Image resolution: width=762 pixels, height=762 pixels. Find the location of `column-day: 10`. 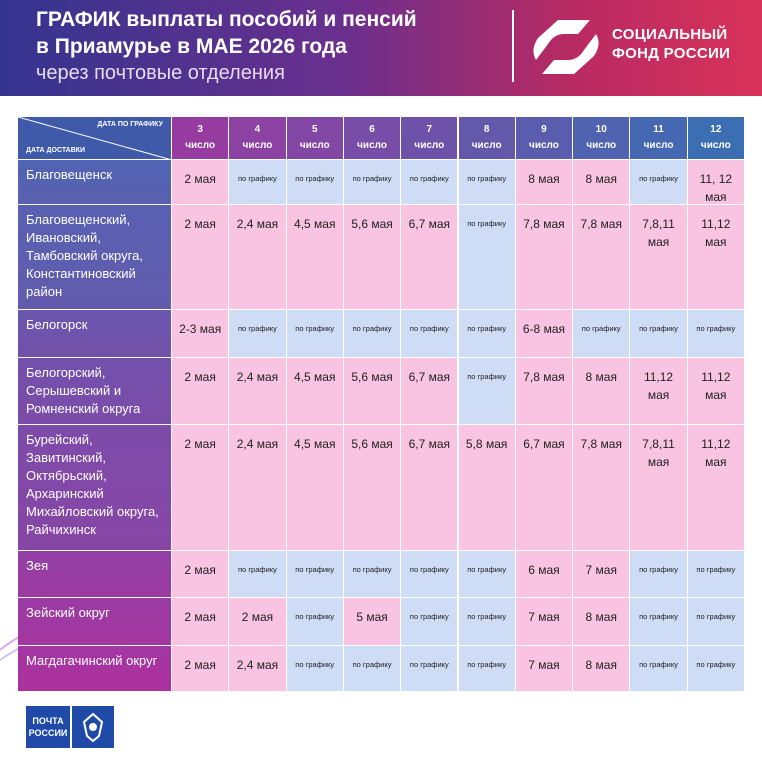

column-day: 10 is located at coordinates (601, 129).